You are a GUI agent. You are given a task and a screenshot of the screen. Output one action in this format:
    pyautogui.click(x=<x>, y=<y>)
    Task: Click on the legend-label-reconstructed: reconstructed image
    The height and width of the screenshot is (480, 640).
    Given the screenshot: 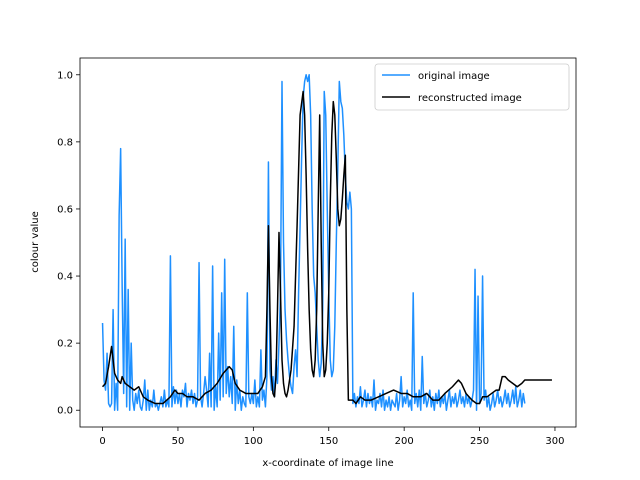 What is the action you would take?
    pyautogui.click(x=470, y=98)
    